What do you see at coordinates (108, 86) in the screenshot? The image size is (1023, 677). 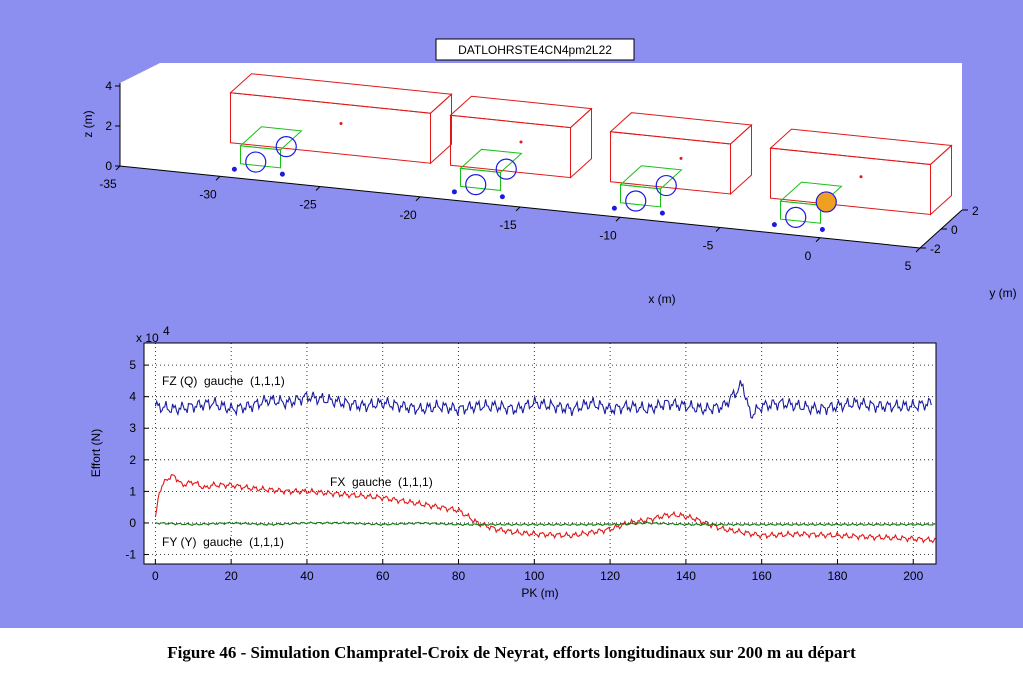 I see `z-tick-label: 4` at bounding box center [108, 86].